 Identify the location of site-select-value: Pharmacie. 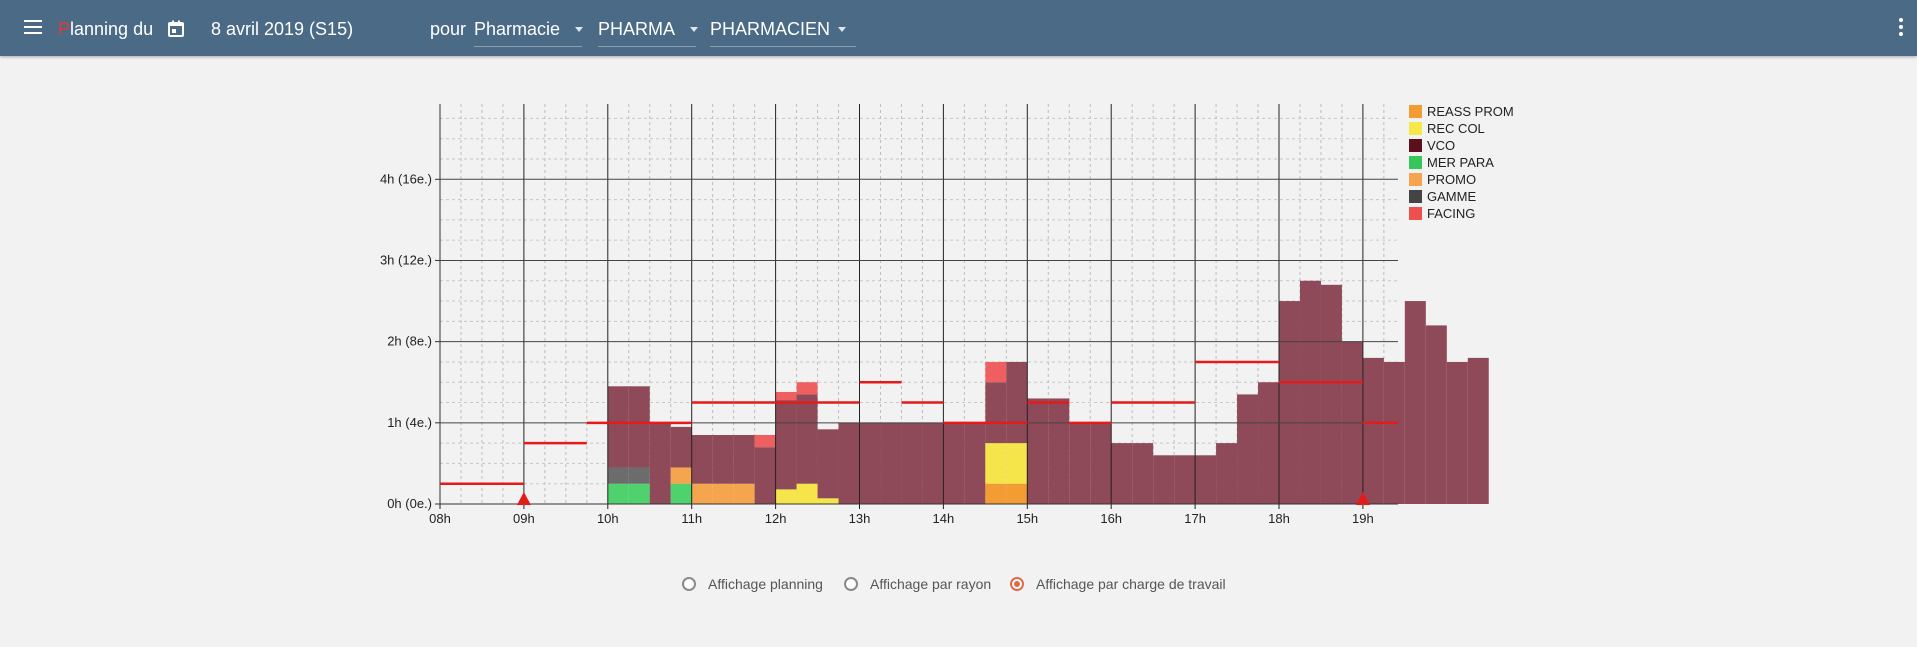
(517, 29).